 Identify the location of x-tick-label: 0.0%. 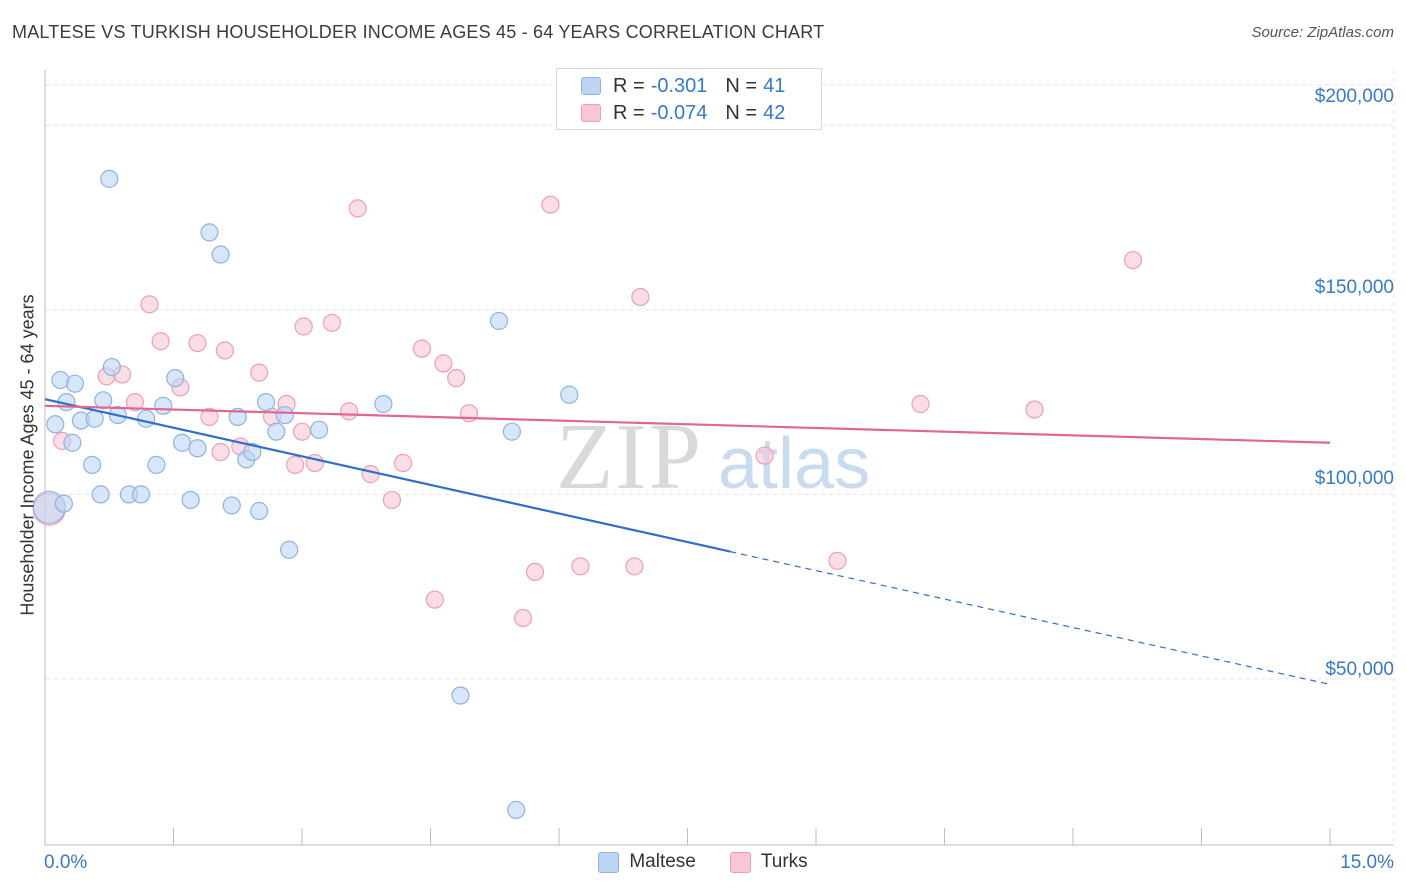
(66, 862).